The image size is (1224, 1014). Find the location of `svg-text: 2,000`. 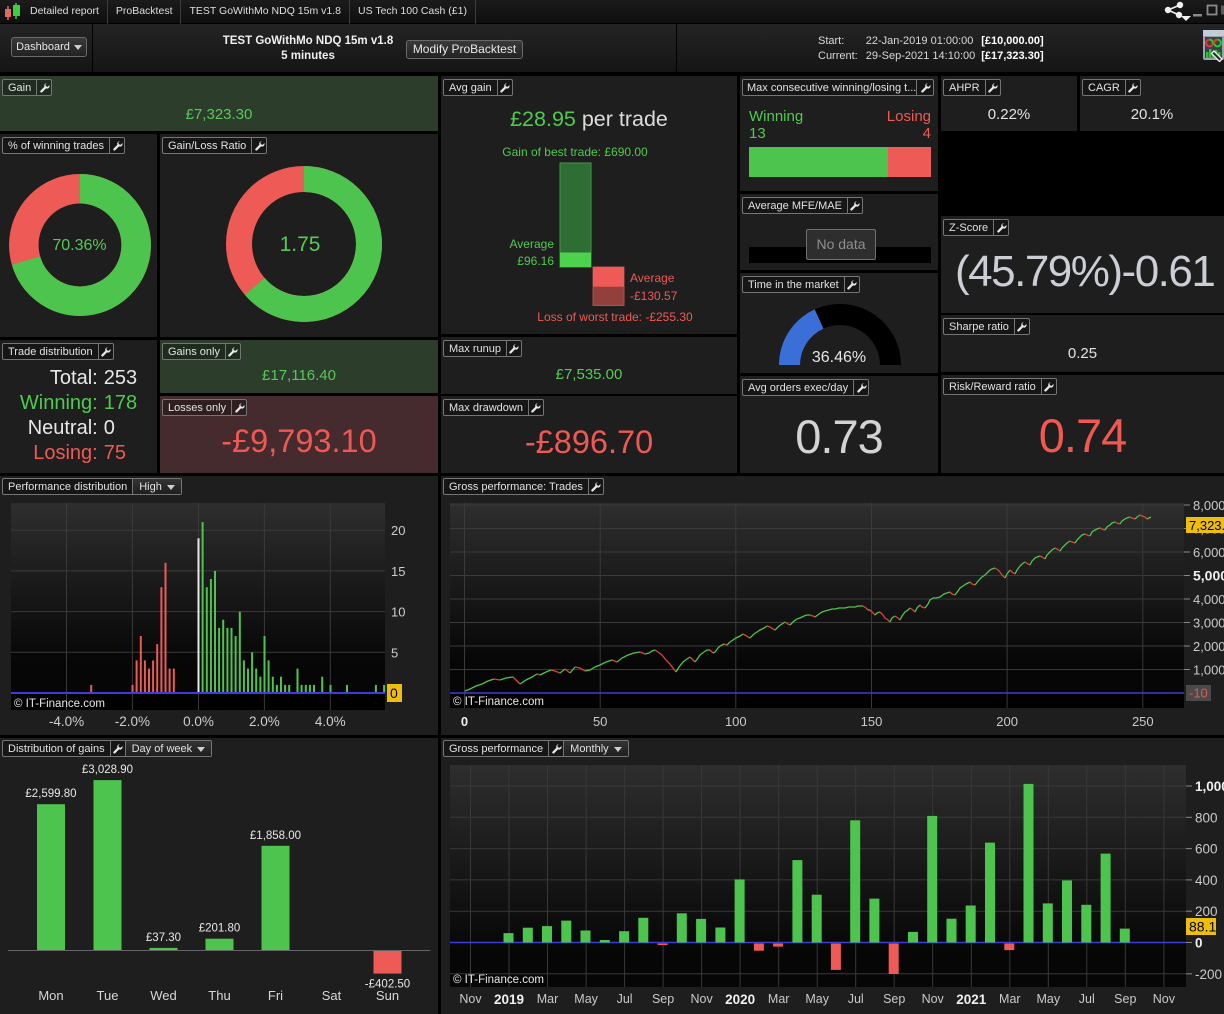

svg-text: 2,000 is located at coordinates (1208, 646).